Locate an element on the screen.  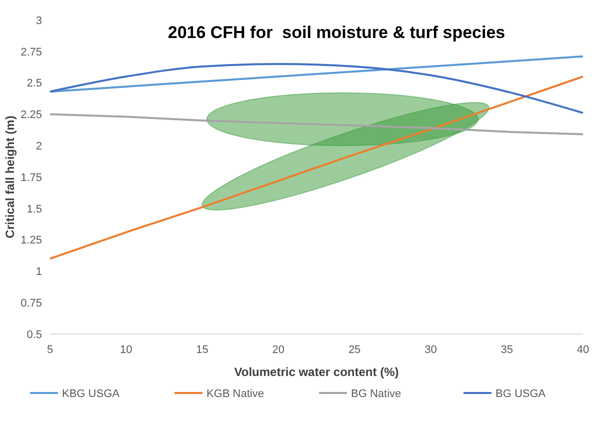
x-tick-label: 5 is located at coordinates (50, 350).